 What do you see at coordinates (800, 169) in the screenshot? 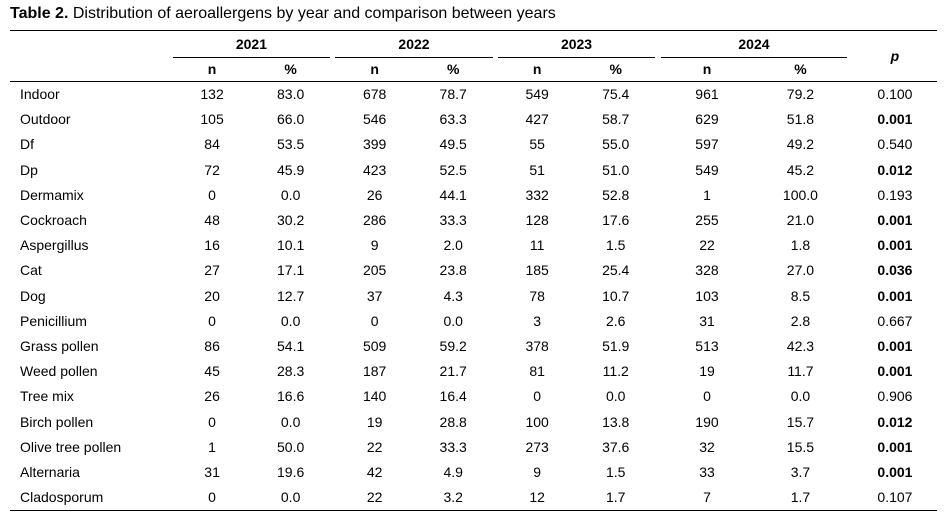
I see `pct-cell: 45.2` at bounding box center [800, 169].